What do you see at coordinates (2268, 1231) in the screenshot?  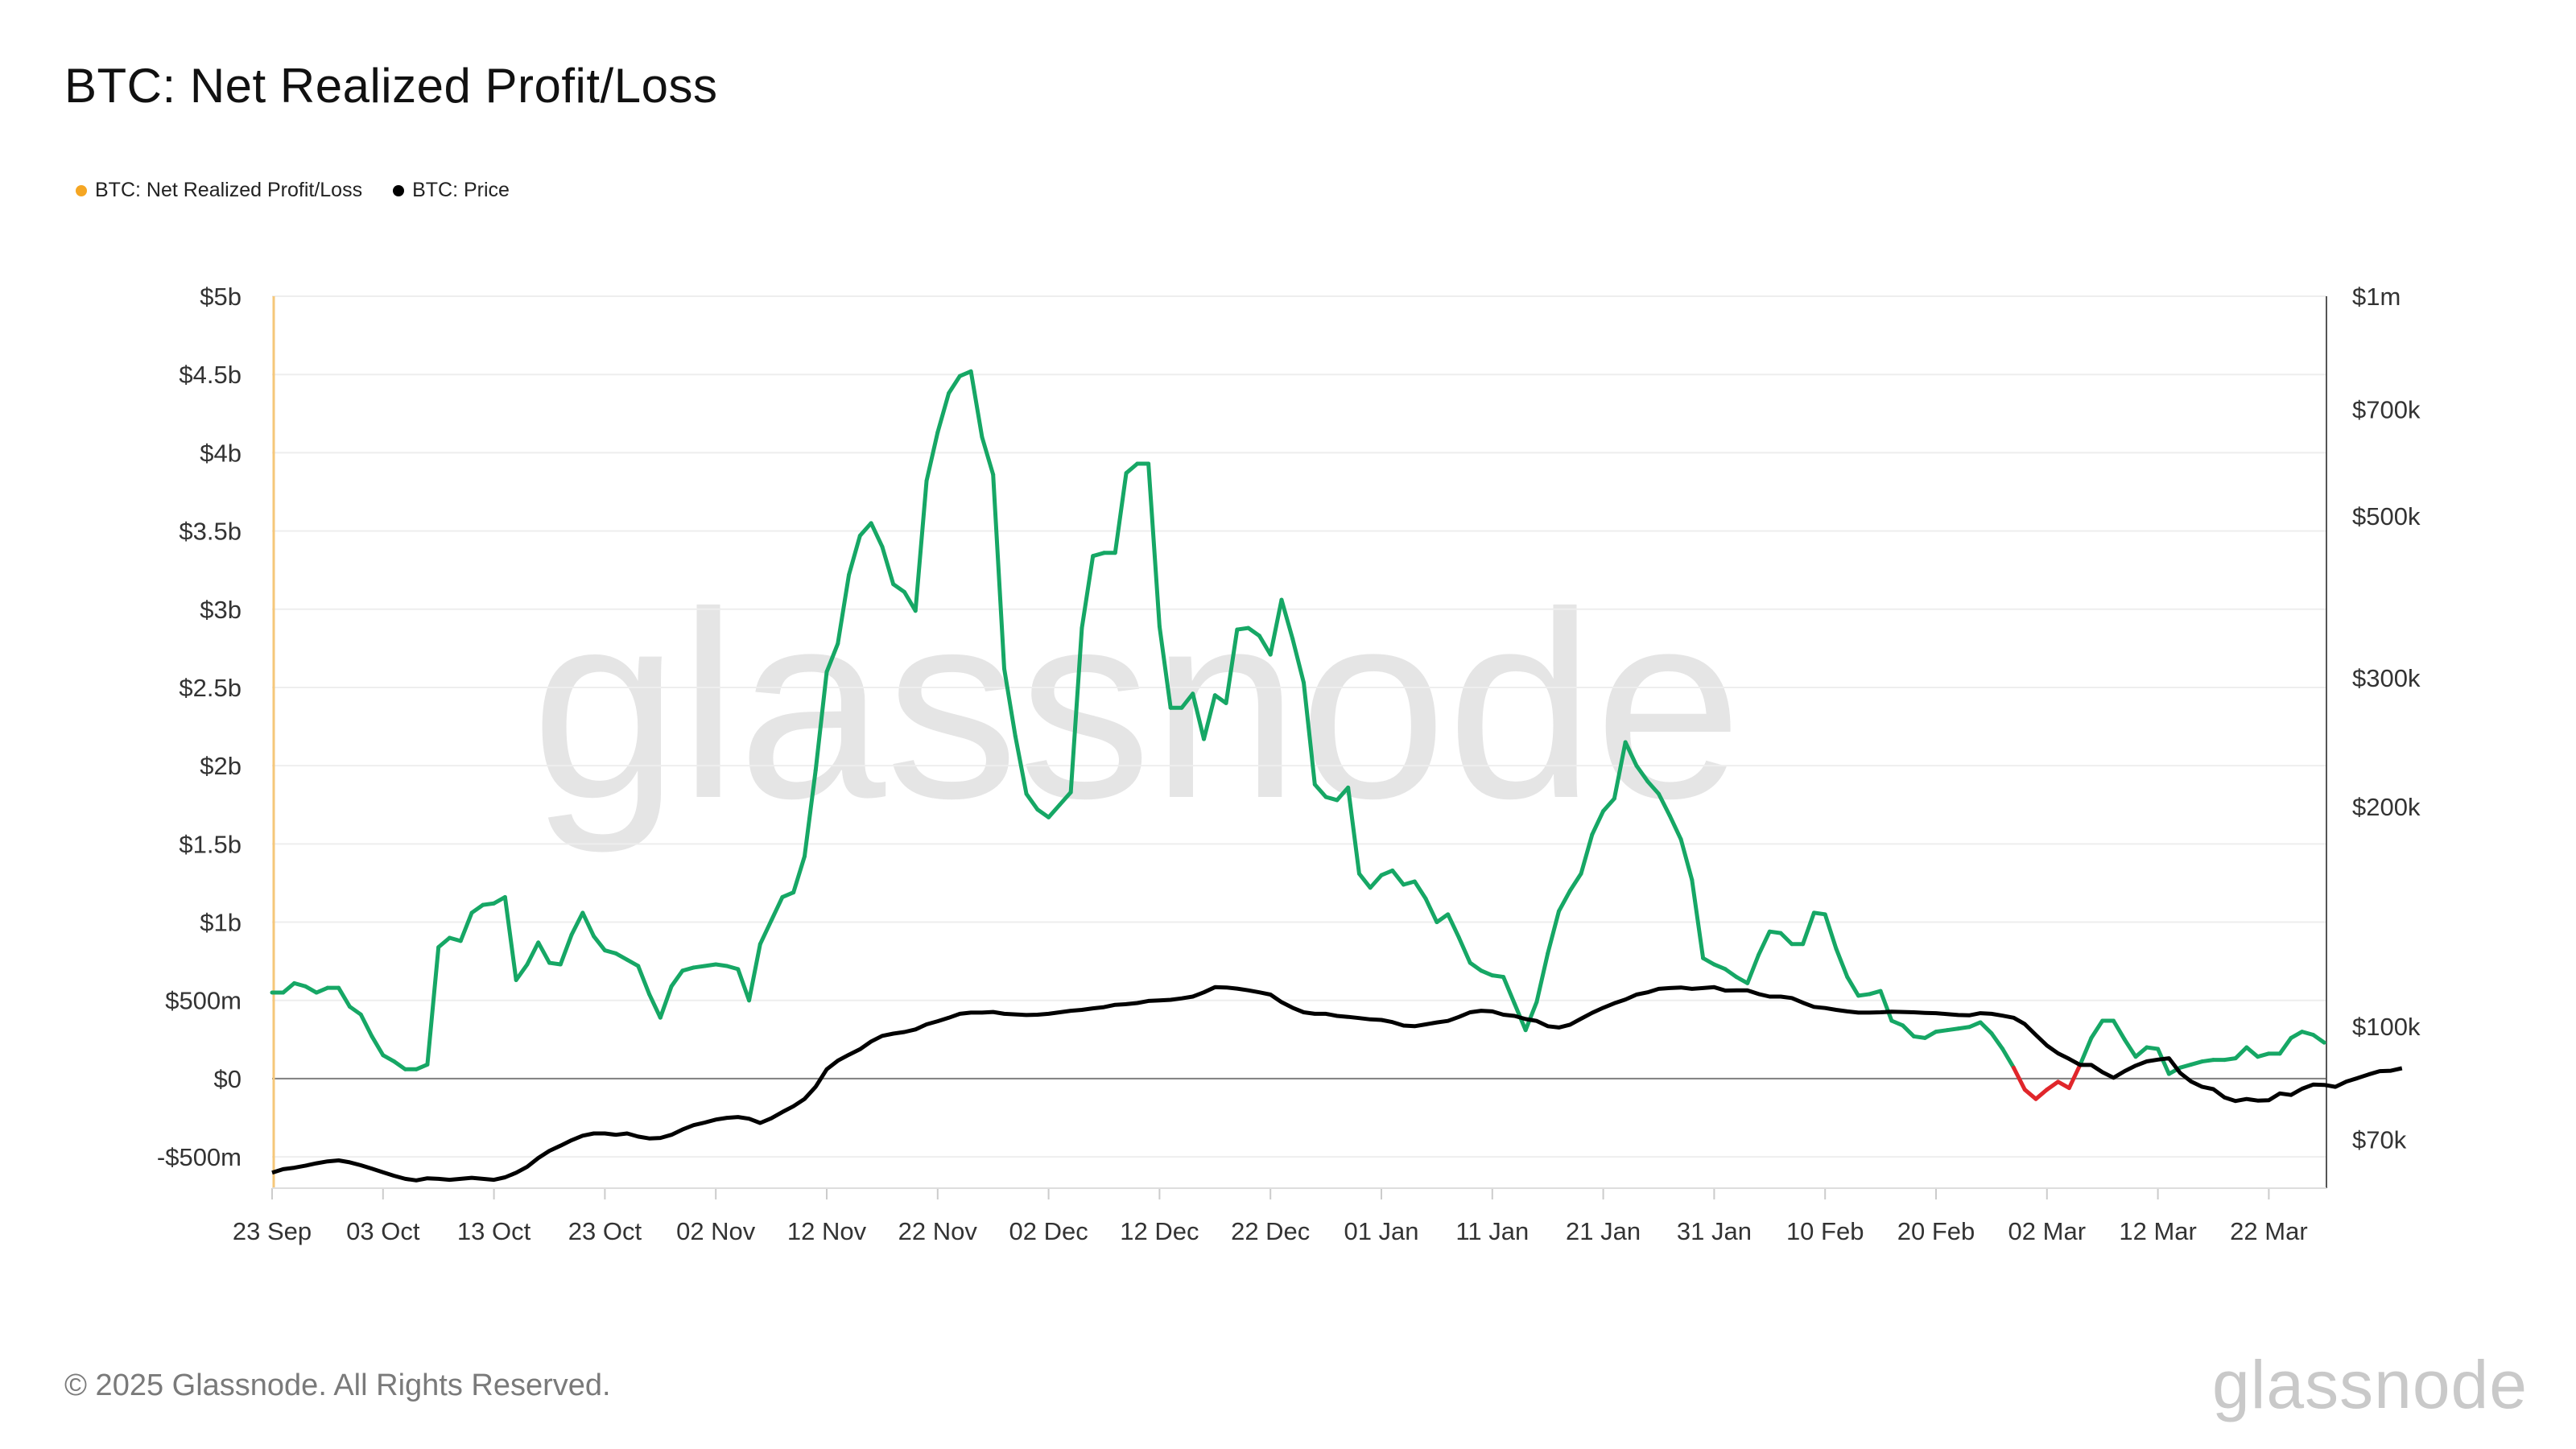 I see `x-tick-label: 22 Mar` at bounding box center [2268, 1231].